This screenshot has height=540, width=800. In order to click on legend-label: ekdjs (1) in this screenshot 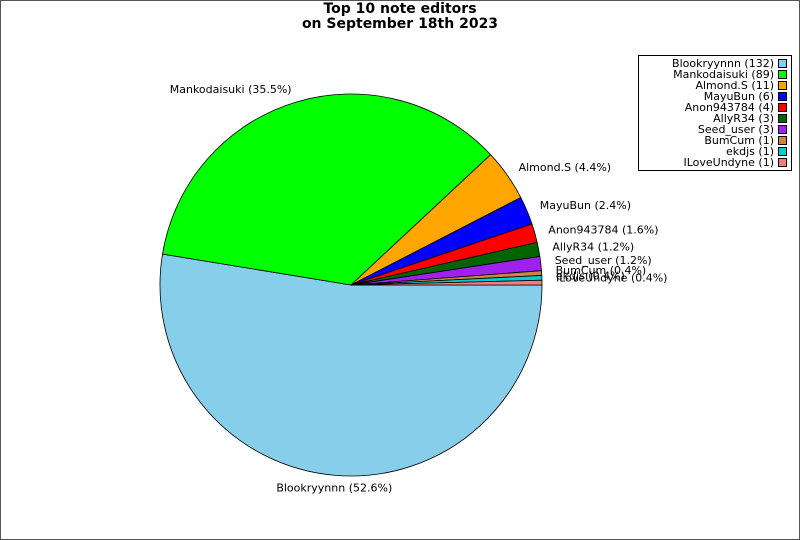, I will do `click(750, 151)`.